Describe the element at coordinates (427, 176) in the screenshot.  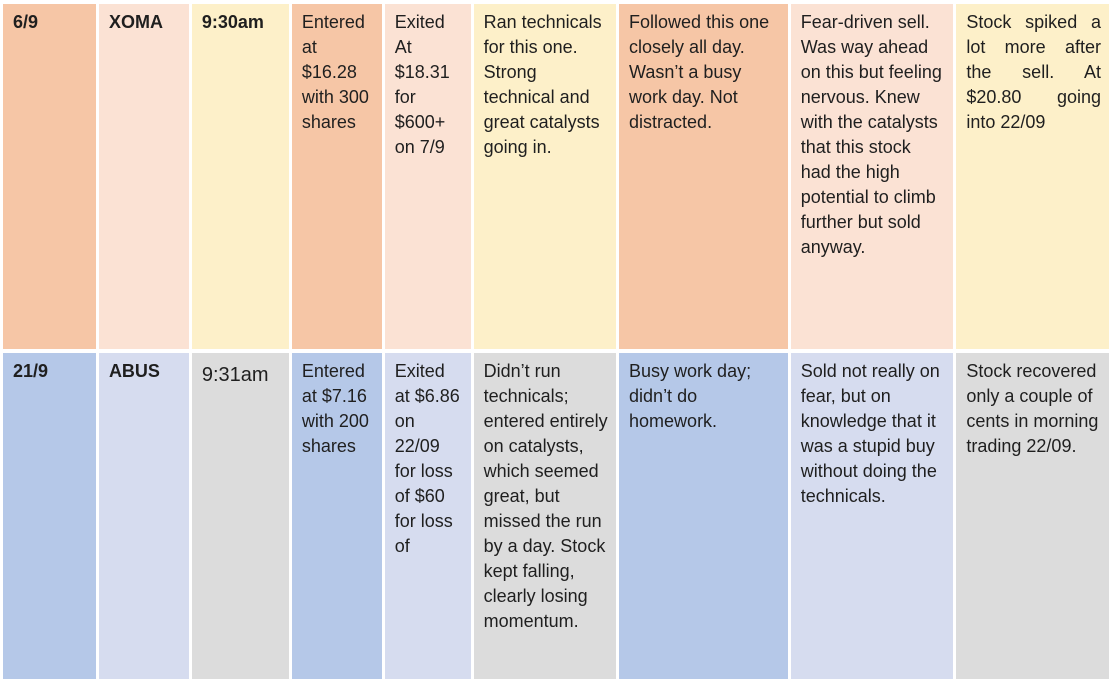
I see `trade-exit: Exited At $18.31 for $600+ on 7/9` at that location.